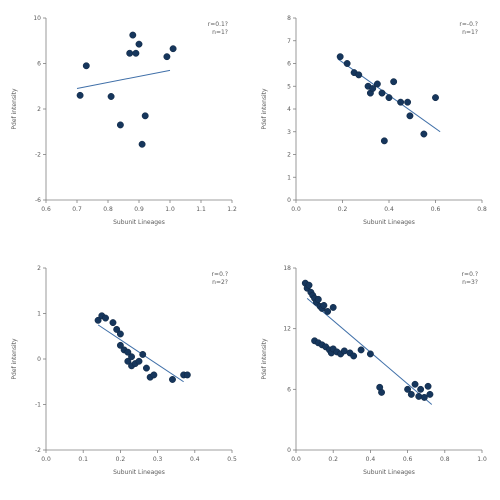  Describe the element at coordinates (123, 79) in the screenshot. I see `trend-line` at that location.